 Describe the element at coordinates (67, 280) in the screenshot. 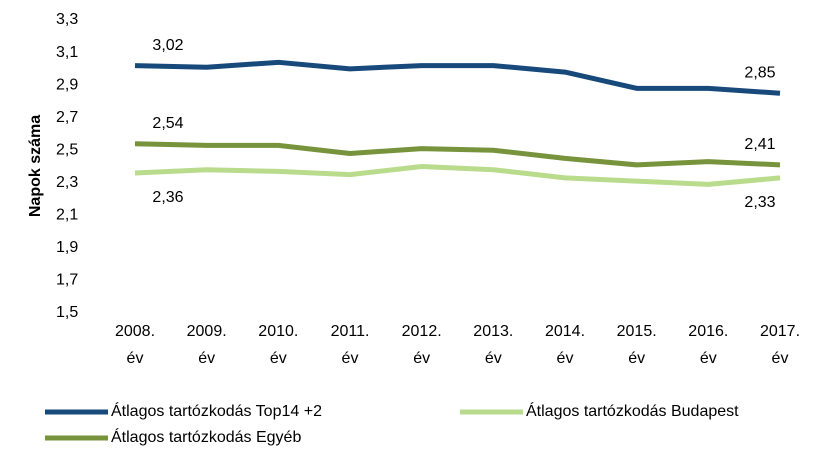

I see `y-tick-label: 1,7` at that location.